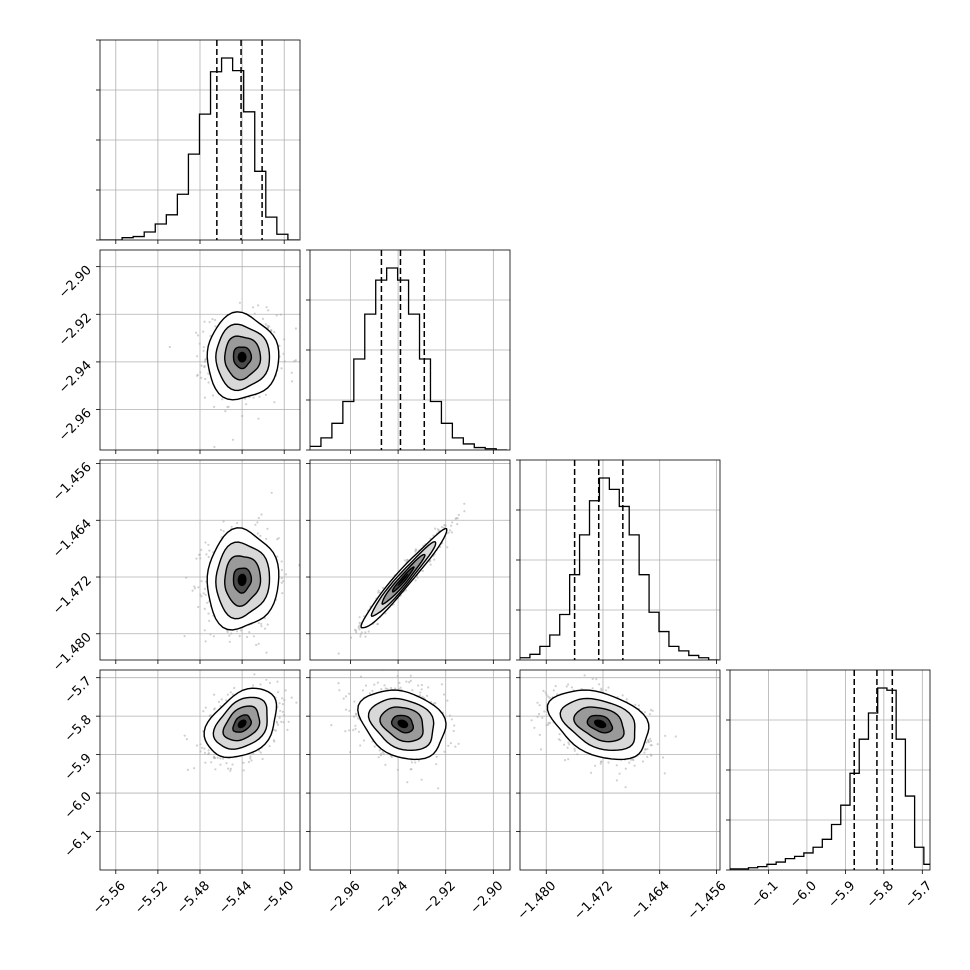 The height and width of the screenshot is (970, 970). I want to click on contour-panel-3-1: −2.96 −2.94 −2.92 −2.90, so click(408, 793).